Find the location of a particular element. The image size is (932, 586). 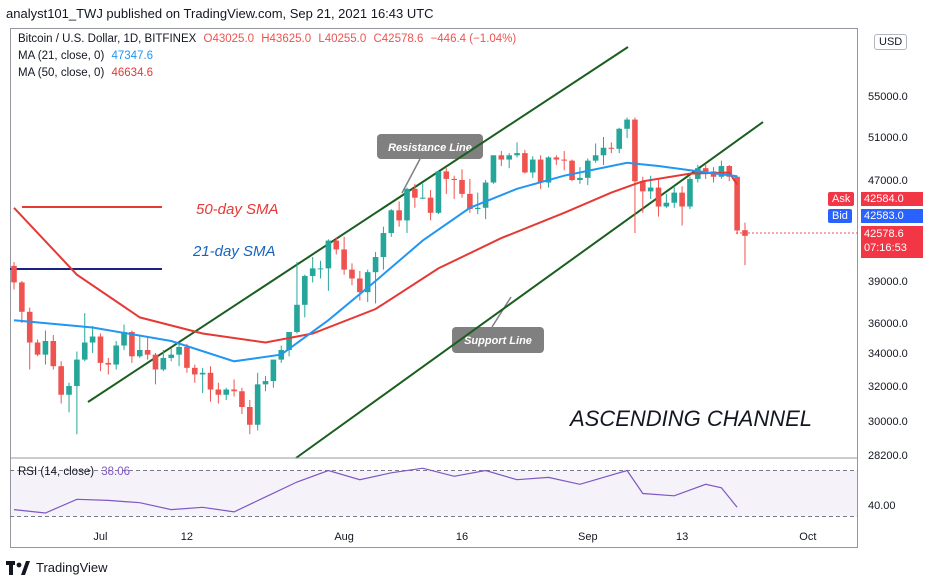

ma21-label: MA (21, close, 0) is located at coordinates (61, 56).